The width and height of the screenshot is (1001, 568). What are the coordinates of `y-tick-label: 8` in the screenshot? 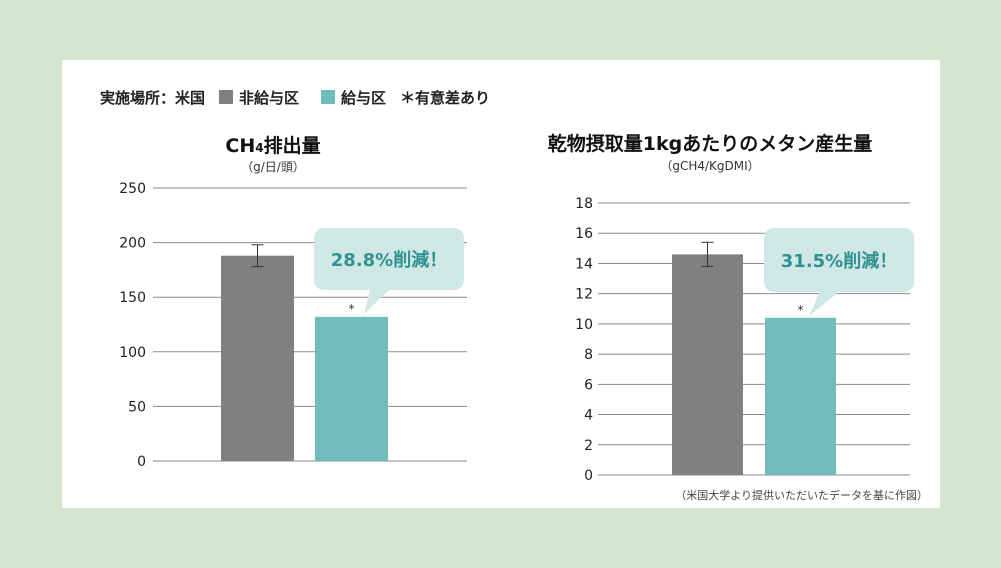 It's located at (588, 355).